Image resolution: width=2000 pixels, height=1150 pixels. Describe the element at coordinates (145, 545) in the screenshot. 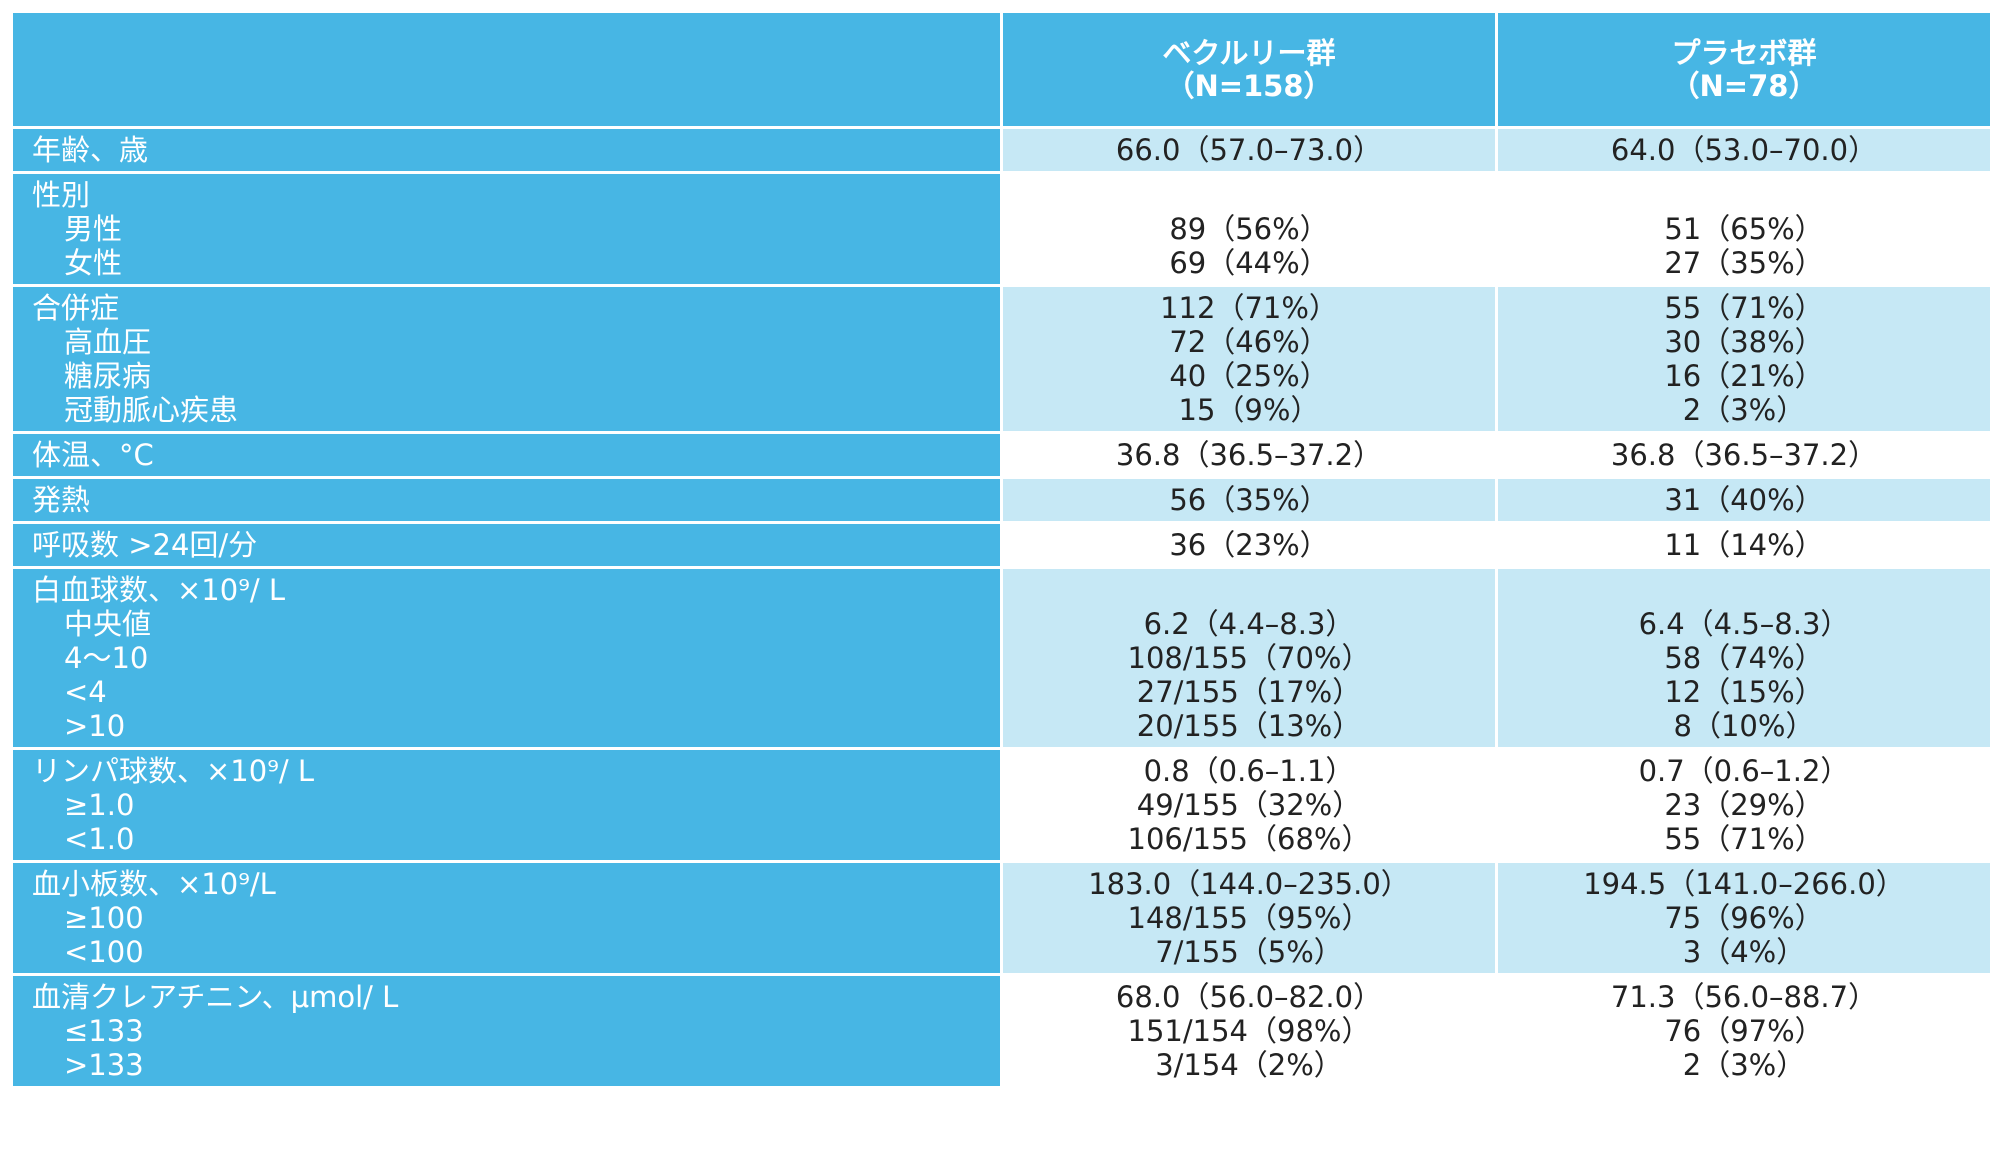

I see `row-label: 呼吸数 >24回/分` at that location.